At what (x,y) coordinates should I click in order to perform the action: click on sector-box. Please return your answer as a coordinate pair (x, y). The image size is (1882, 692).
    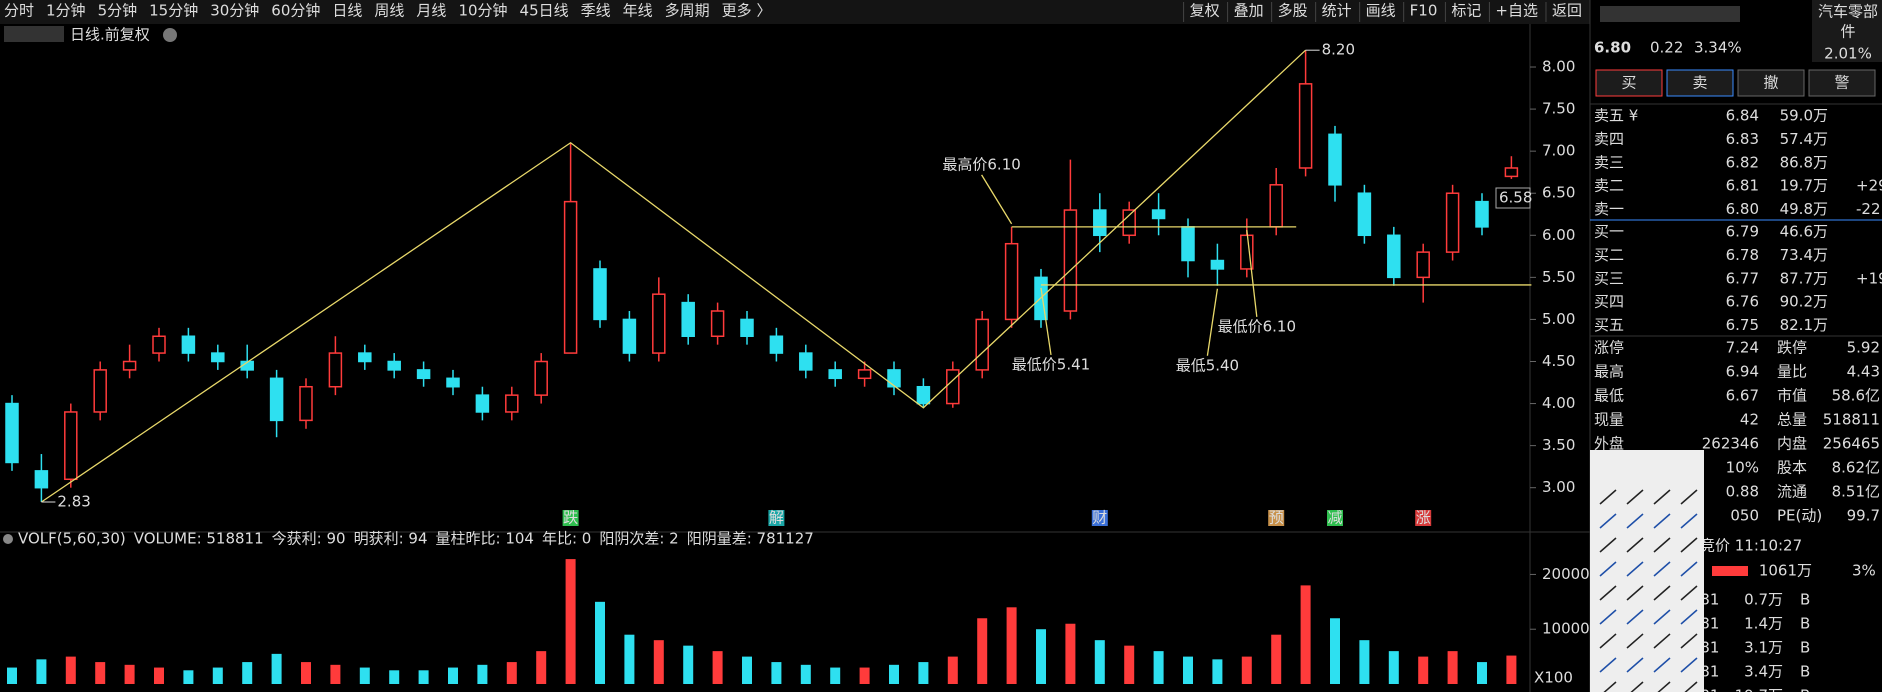
    Looking at the image, I should click on (1847, 31).